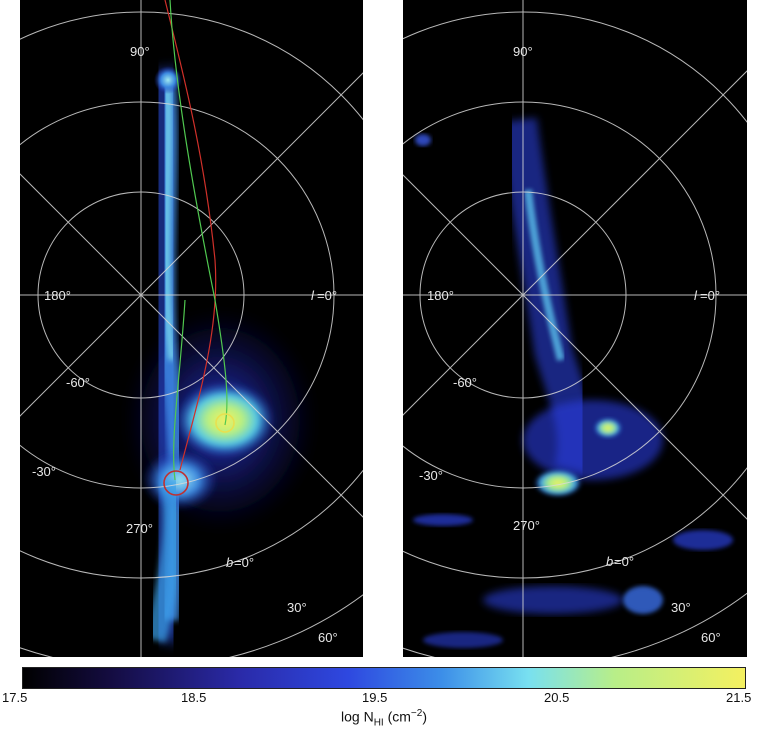 The height and width of the screenshot is (732, 768). What do you see at coordinates (225, 423) in the screenshot?
I see `yellow-circle-marker` at bounding box center [225, 423].